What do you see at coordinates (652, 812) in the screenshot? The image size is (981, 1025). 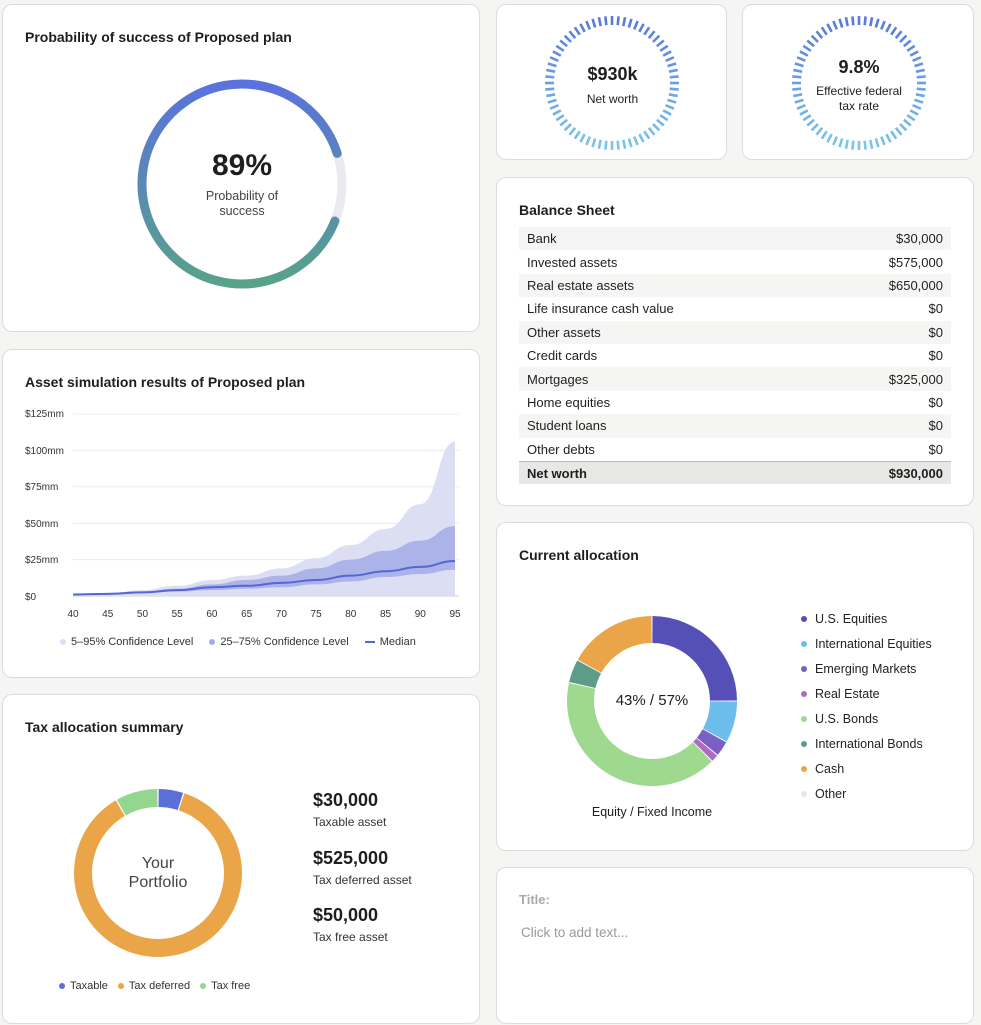 I see `allocation-caption: Equity / Fixed Income` at bounding box center [652, 812].